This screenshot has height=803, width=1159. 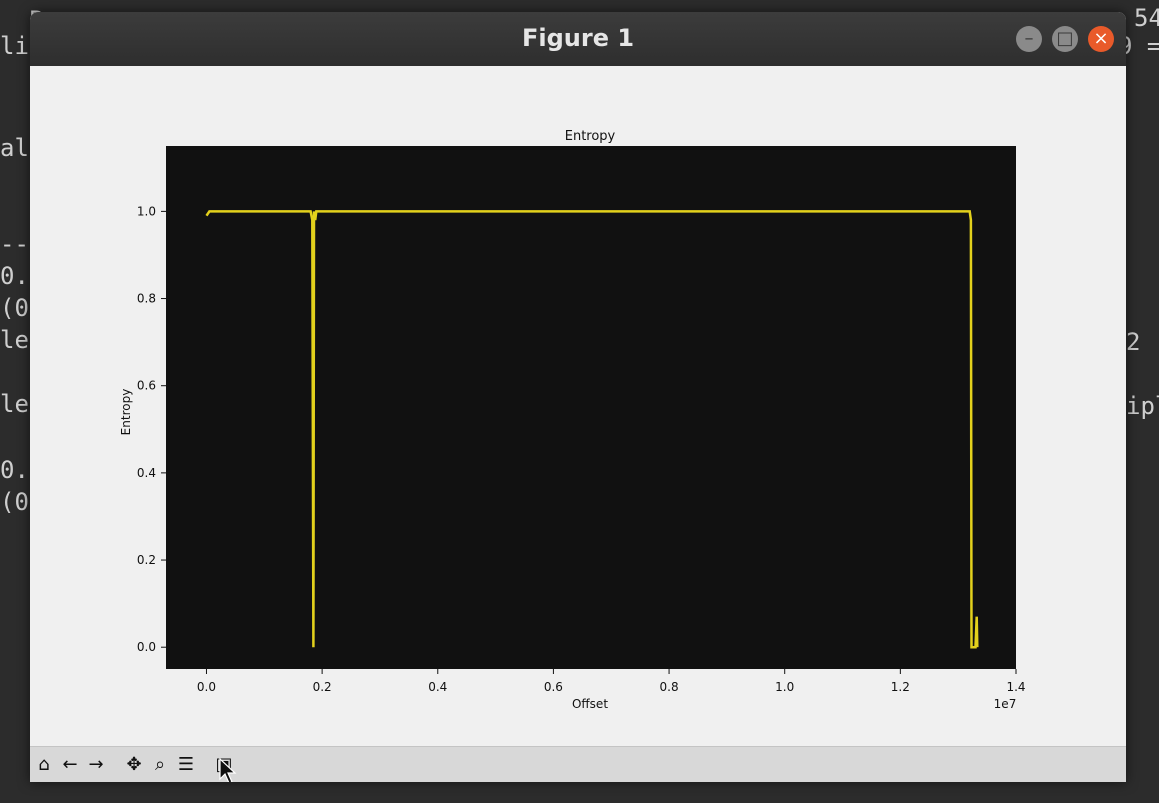 What do you see at coordinates (578, 764) in the screenshot?
I see `navigation-toolbar: ⌂ ← → ✥ ⌕ ☰ ▣` at bounding box center [578, 764].